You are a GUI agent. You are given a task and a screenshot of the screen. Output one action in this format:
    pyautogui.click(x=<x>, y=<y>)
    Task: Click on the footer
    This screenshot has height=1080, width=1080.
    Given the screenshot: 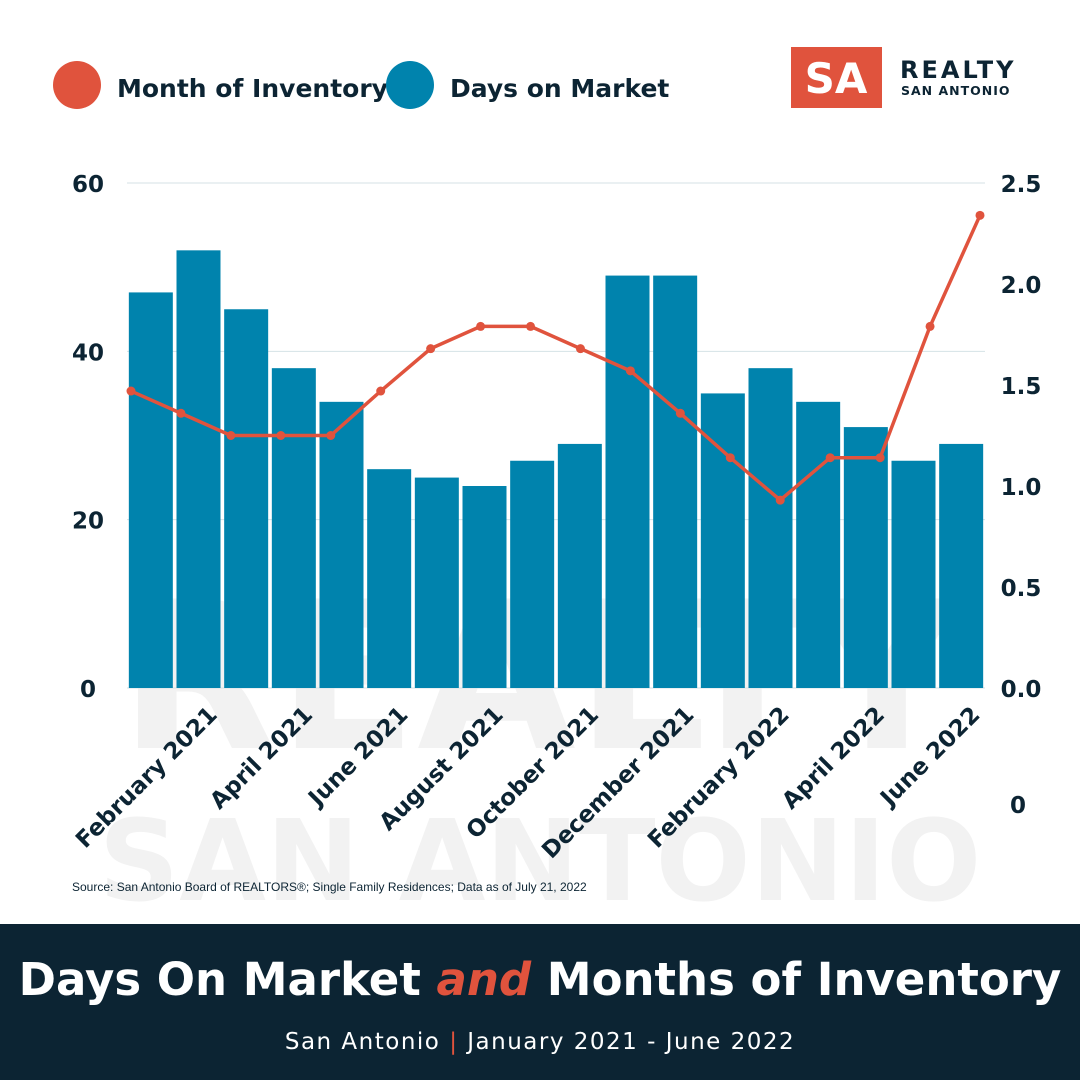 What is the action you would take?
    pyautogui.click(x=540, y=1002)
    